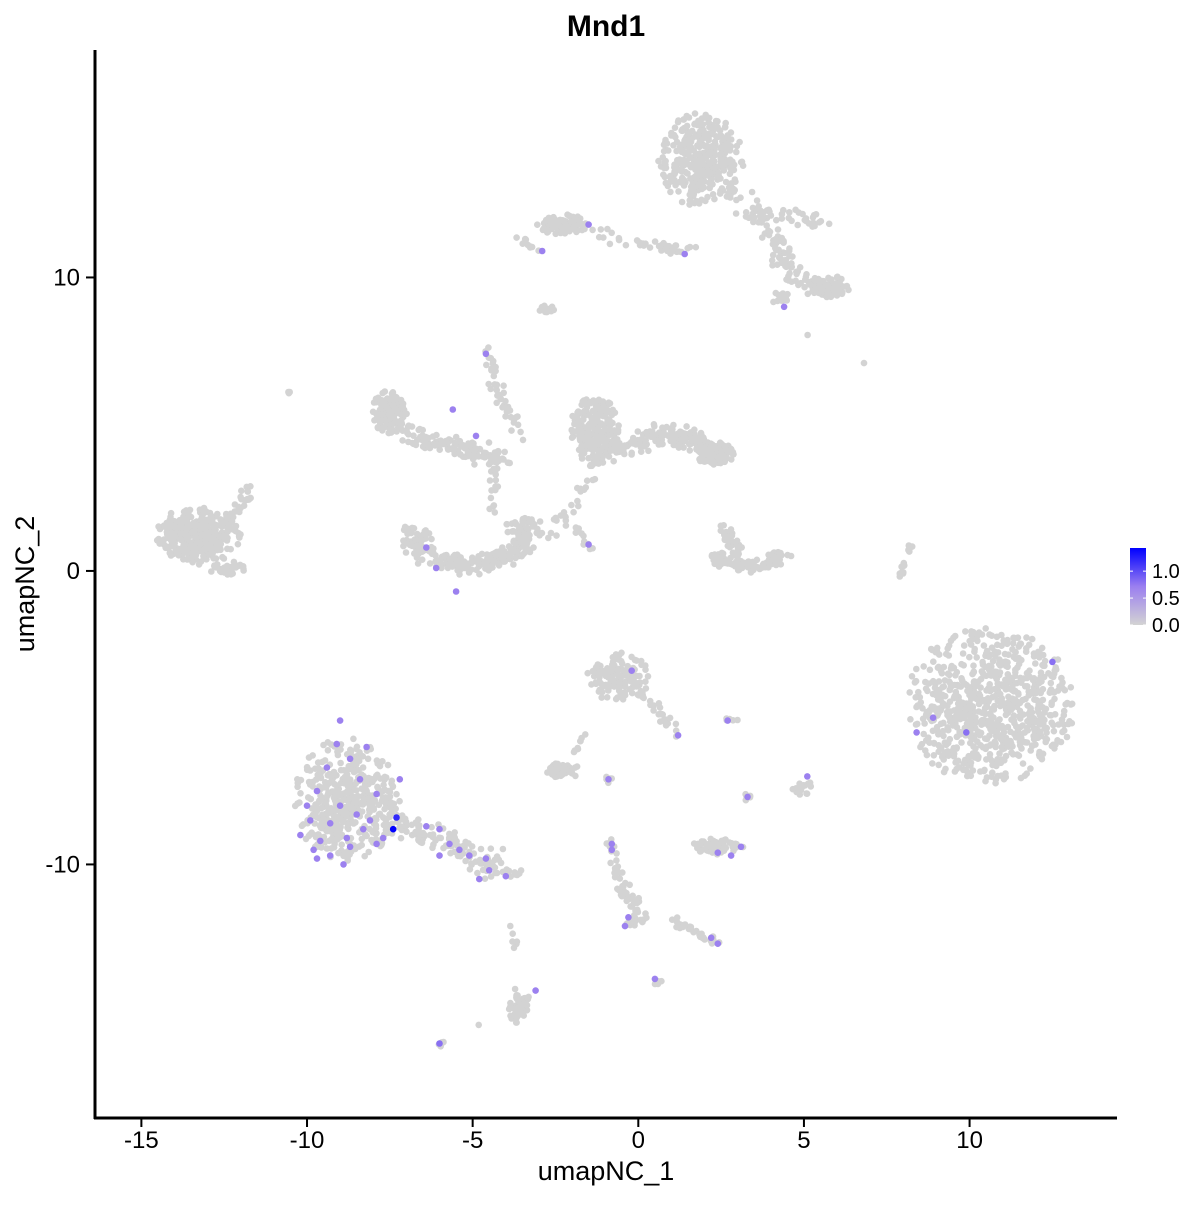 The width and height of the screenshot is (1200, 1205). I want to click on x-tick-label: 0, so click(638, 1140).